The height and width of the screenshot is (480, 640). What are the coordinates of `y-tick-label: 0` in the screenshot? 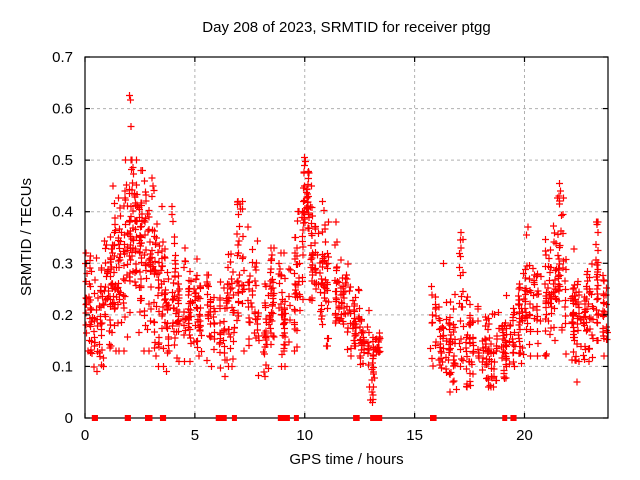 It's located at (69, 418).